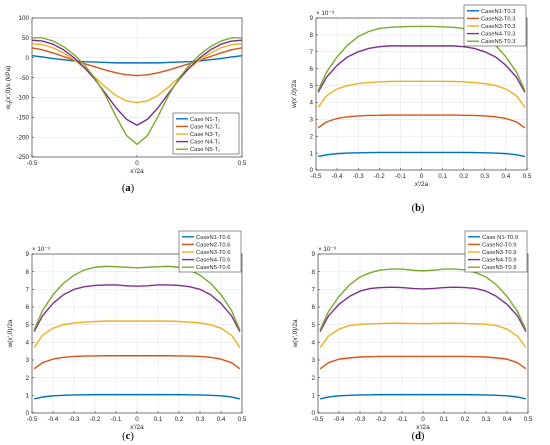  Describe the element at coordinates (205, 135) in the screenshot. I see `legend-entry-3: Case N3-T₁` at that location.